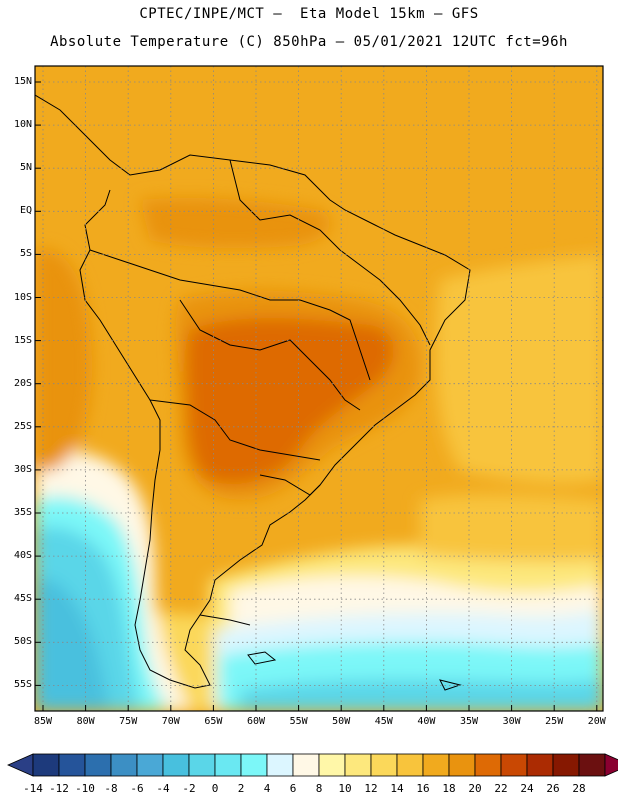 Image resolution: width=618 pixels, height=800 pixels. I want to click on colorbar-label: 28, so click(579, 788).